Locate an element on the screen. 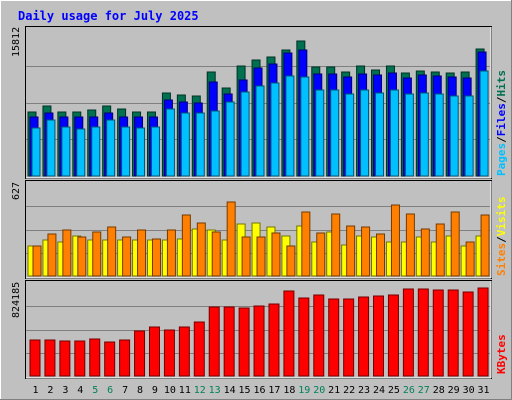 The width and height of the screenshot is (512, 400). visits-axis-legend: Sites/Visits is located at coordinates (501, 237).